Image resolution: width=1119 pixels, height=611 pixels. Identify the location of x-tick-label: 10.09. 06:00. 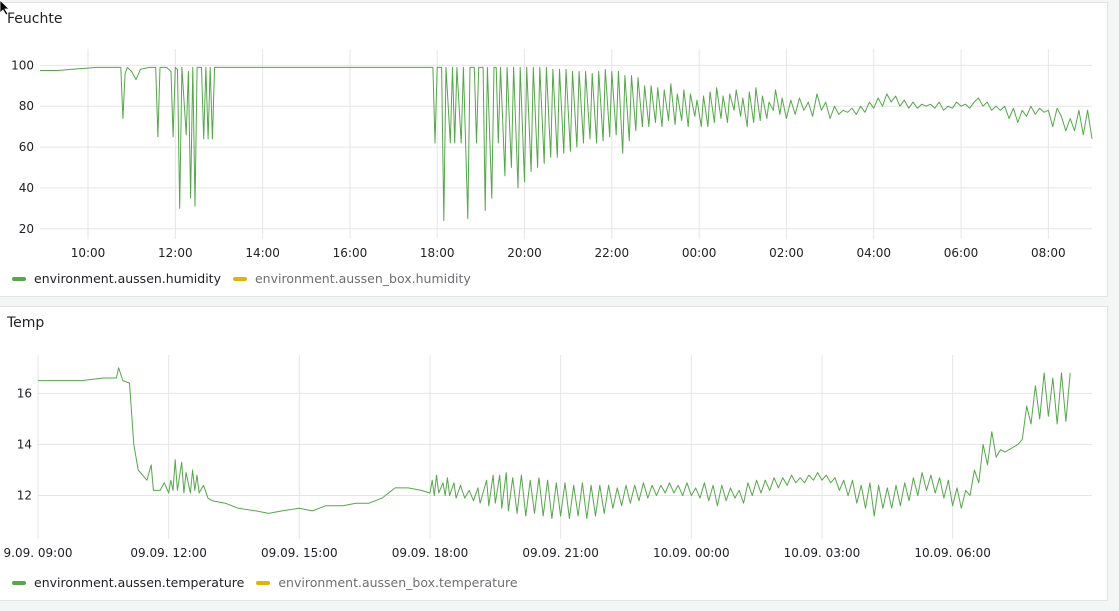
(952, 553).